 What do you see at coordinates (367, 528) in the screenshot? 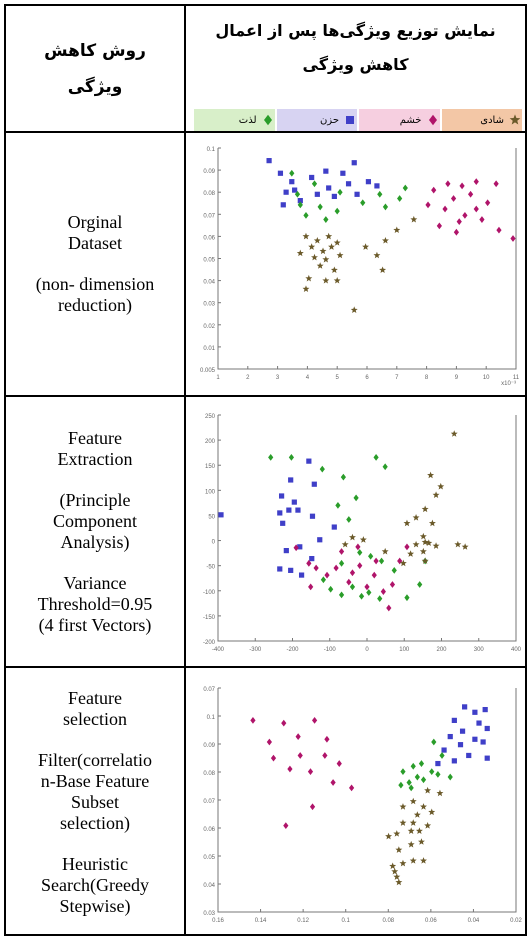
I see `axis-frame` at bounding box center [367, 528].